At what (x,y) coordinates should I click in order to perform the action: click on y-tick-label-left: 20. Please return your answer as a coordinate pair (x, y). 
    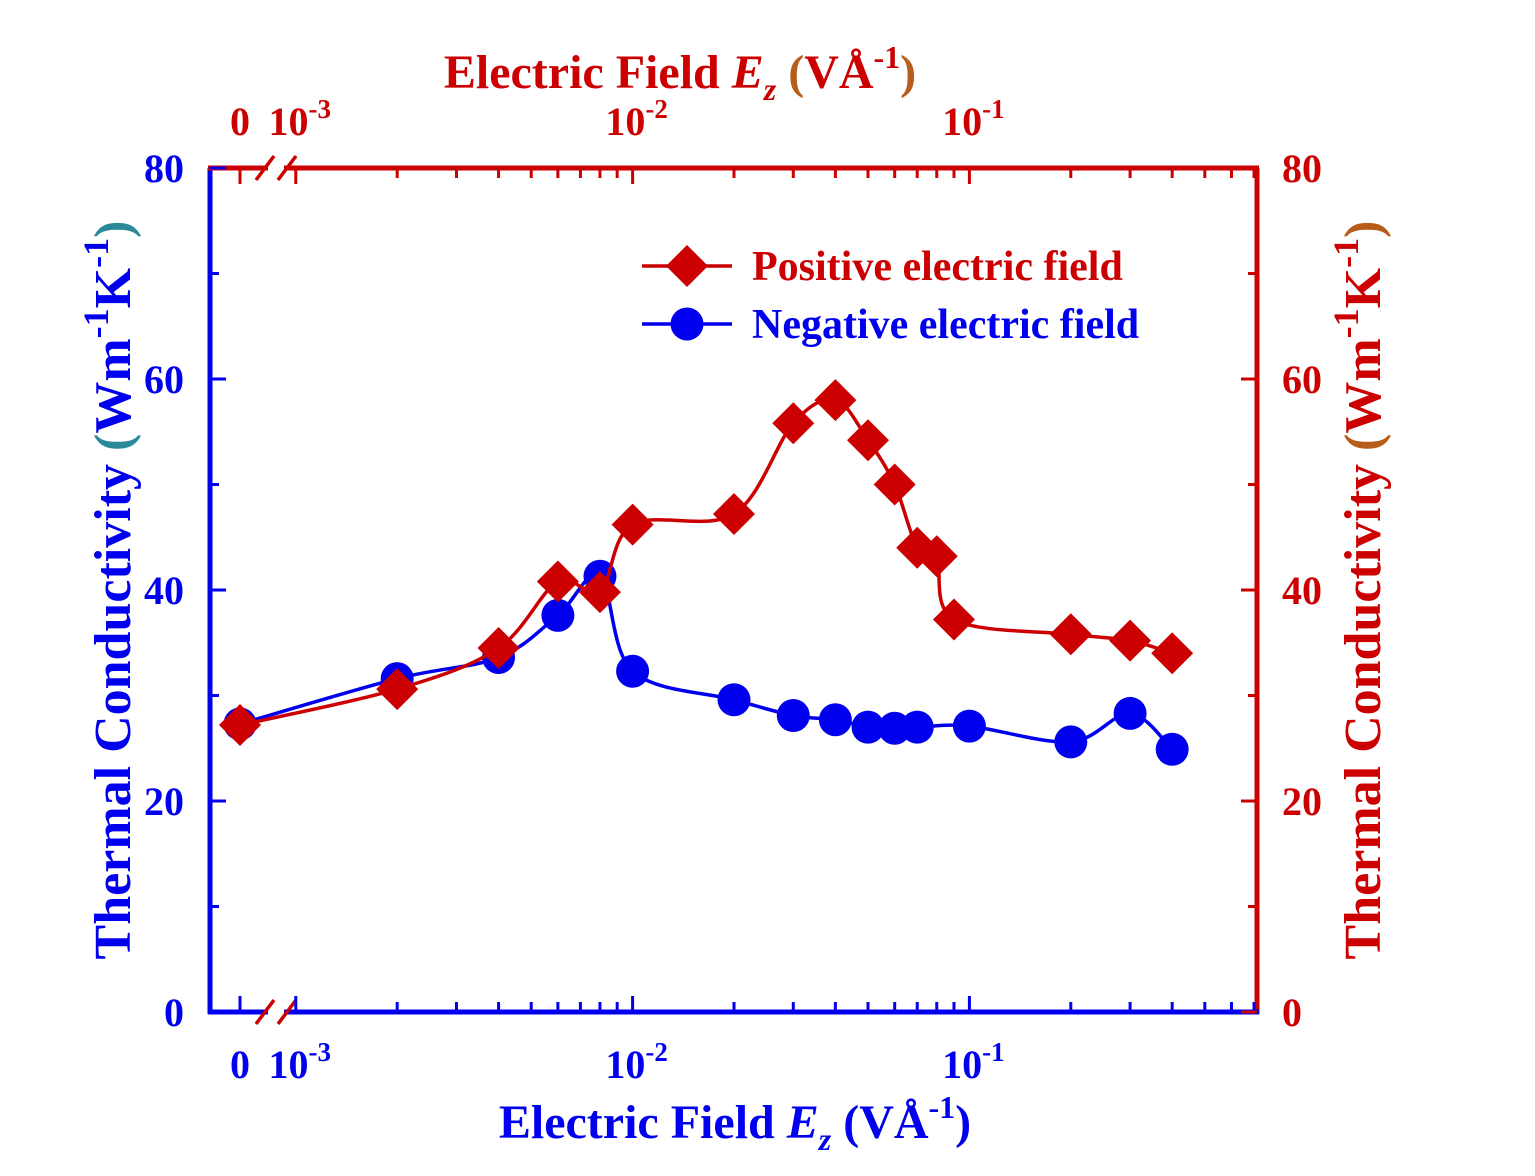
    Looking at the image, I should click on (164, 801).